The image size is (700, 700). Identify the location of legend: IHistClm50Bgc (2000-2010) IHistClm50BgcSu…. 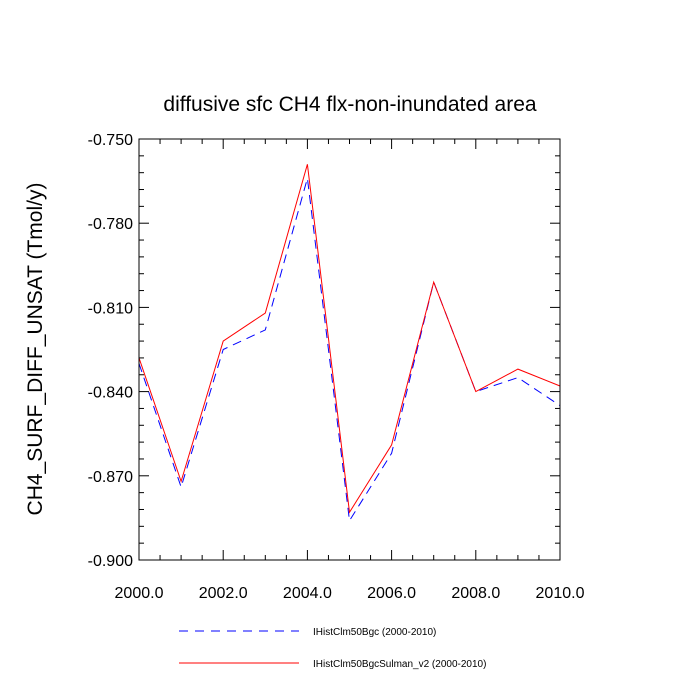
(332, 648).